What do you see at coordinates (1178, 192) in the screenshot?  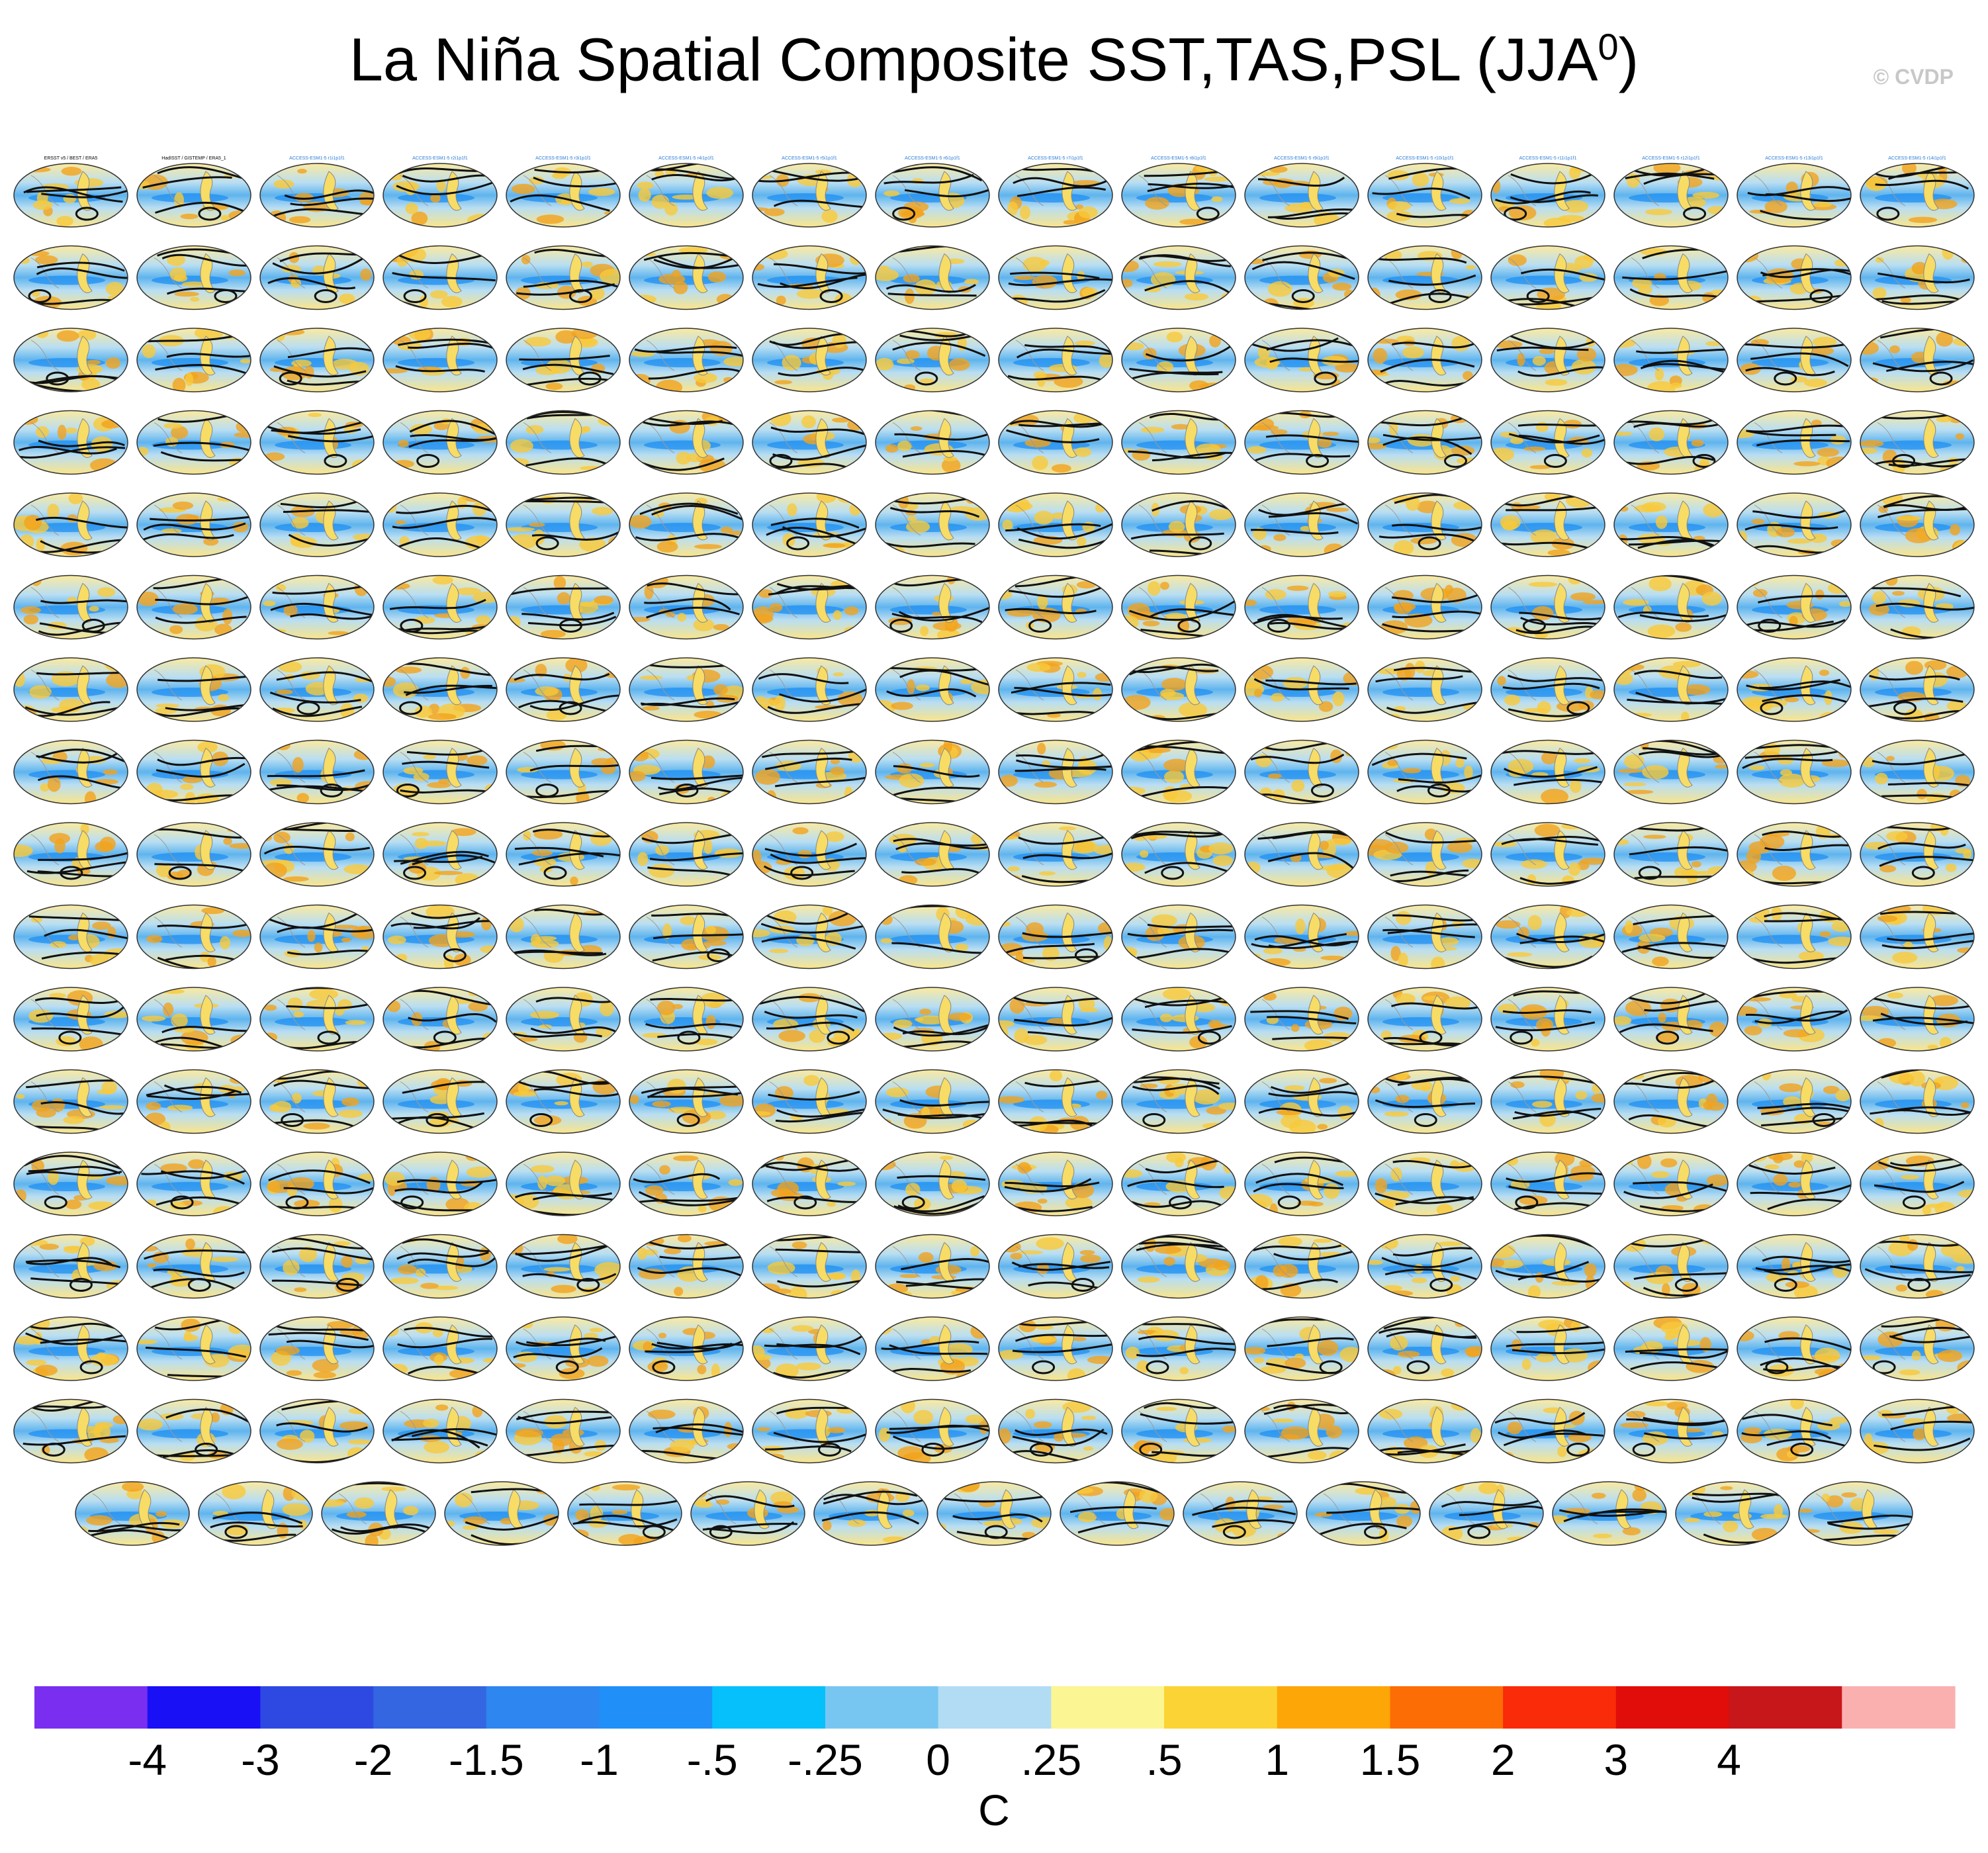 I see `map-panel: ACCESS-ESM1-5 r8i1p1f1` at bounding box center [1178, 192].